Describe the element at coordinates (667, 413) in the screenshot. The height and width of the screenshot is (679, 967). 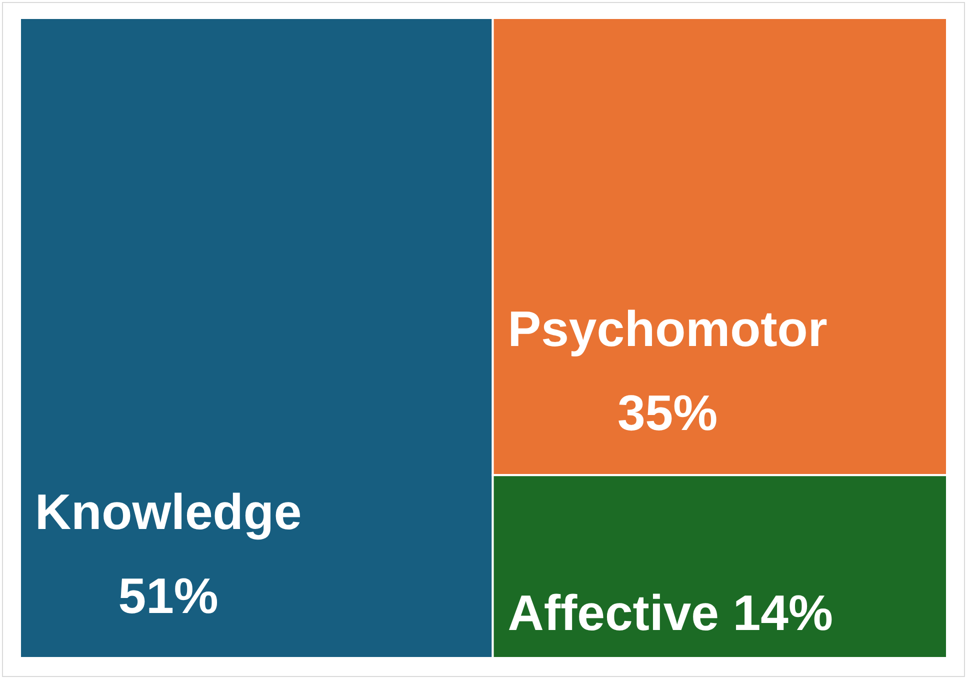
I see `data-label: 35%` at that location.